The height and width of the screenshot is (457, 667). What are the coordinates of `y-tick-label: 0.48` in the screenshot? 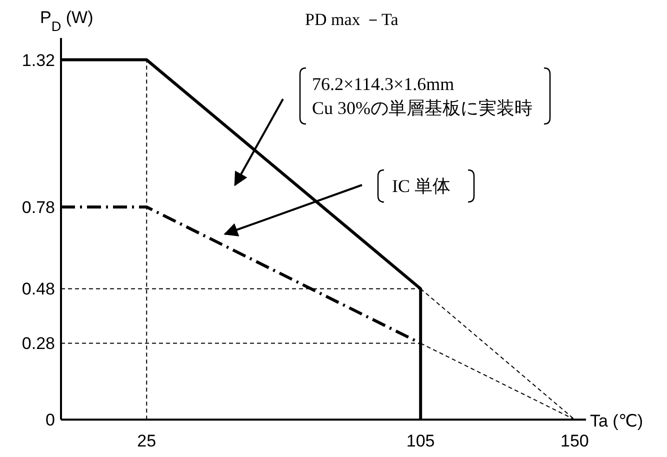 It's located at (38, 289).